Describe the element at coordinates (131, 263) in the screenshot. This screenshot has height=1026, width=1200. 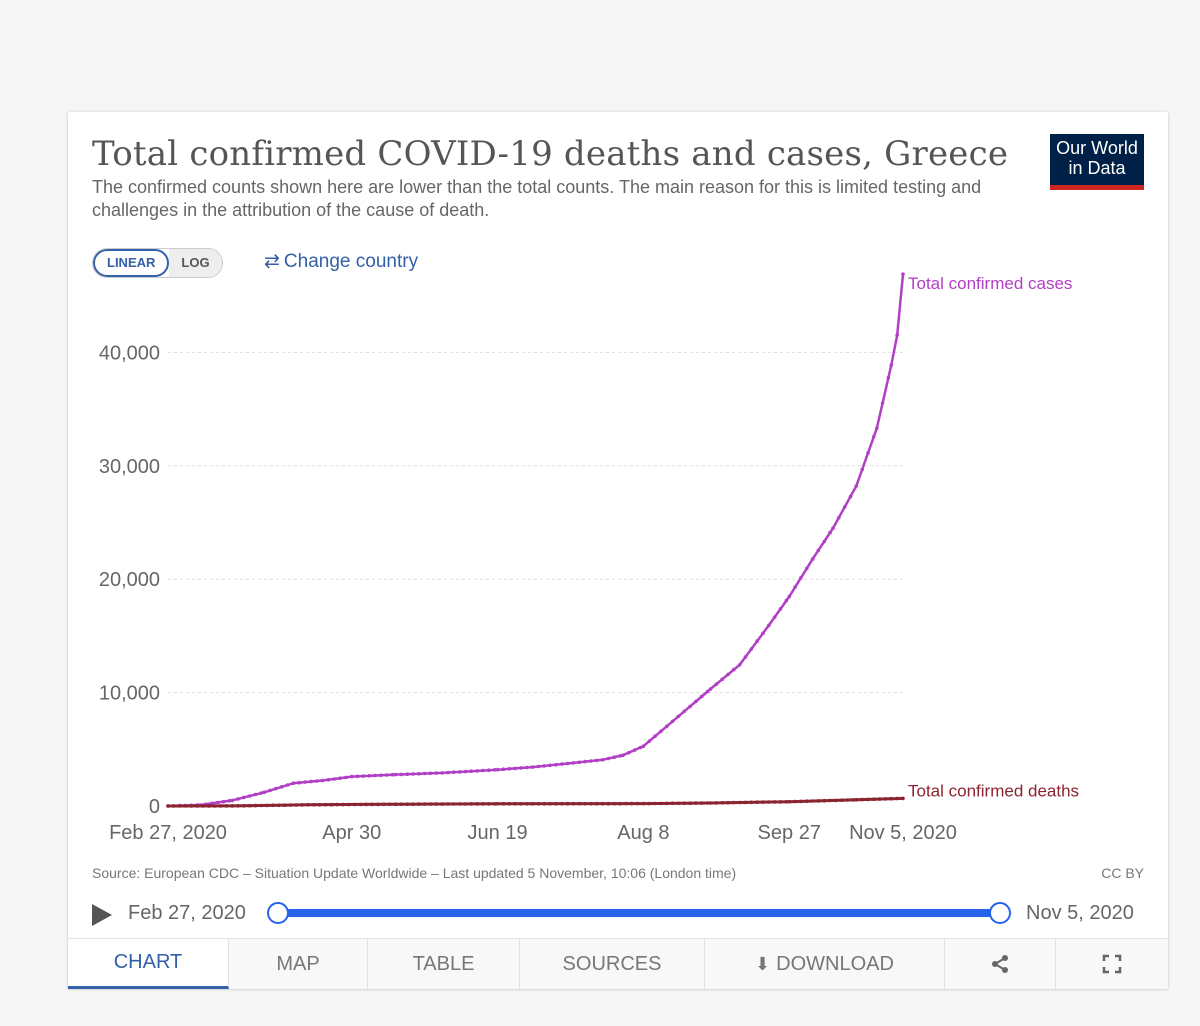
I see `linear-button: LINEAR` at that location.